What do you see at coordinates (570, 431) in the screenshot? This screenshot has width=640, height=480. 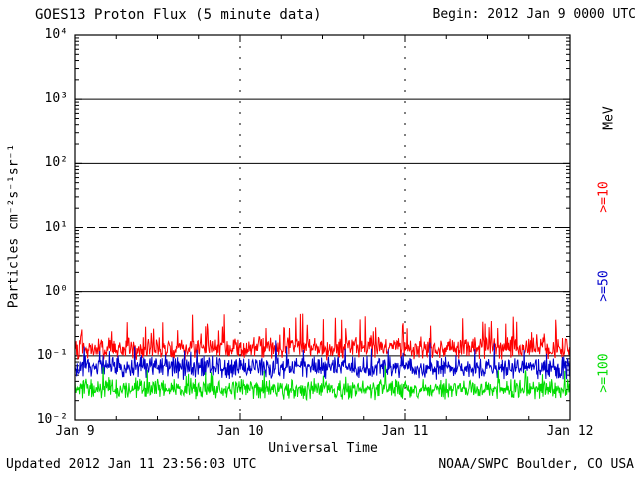 I see `x-tick-label: Jan 12` at bounding box center [570, 431].